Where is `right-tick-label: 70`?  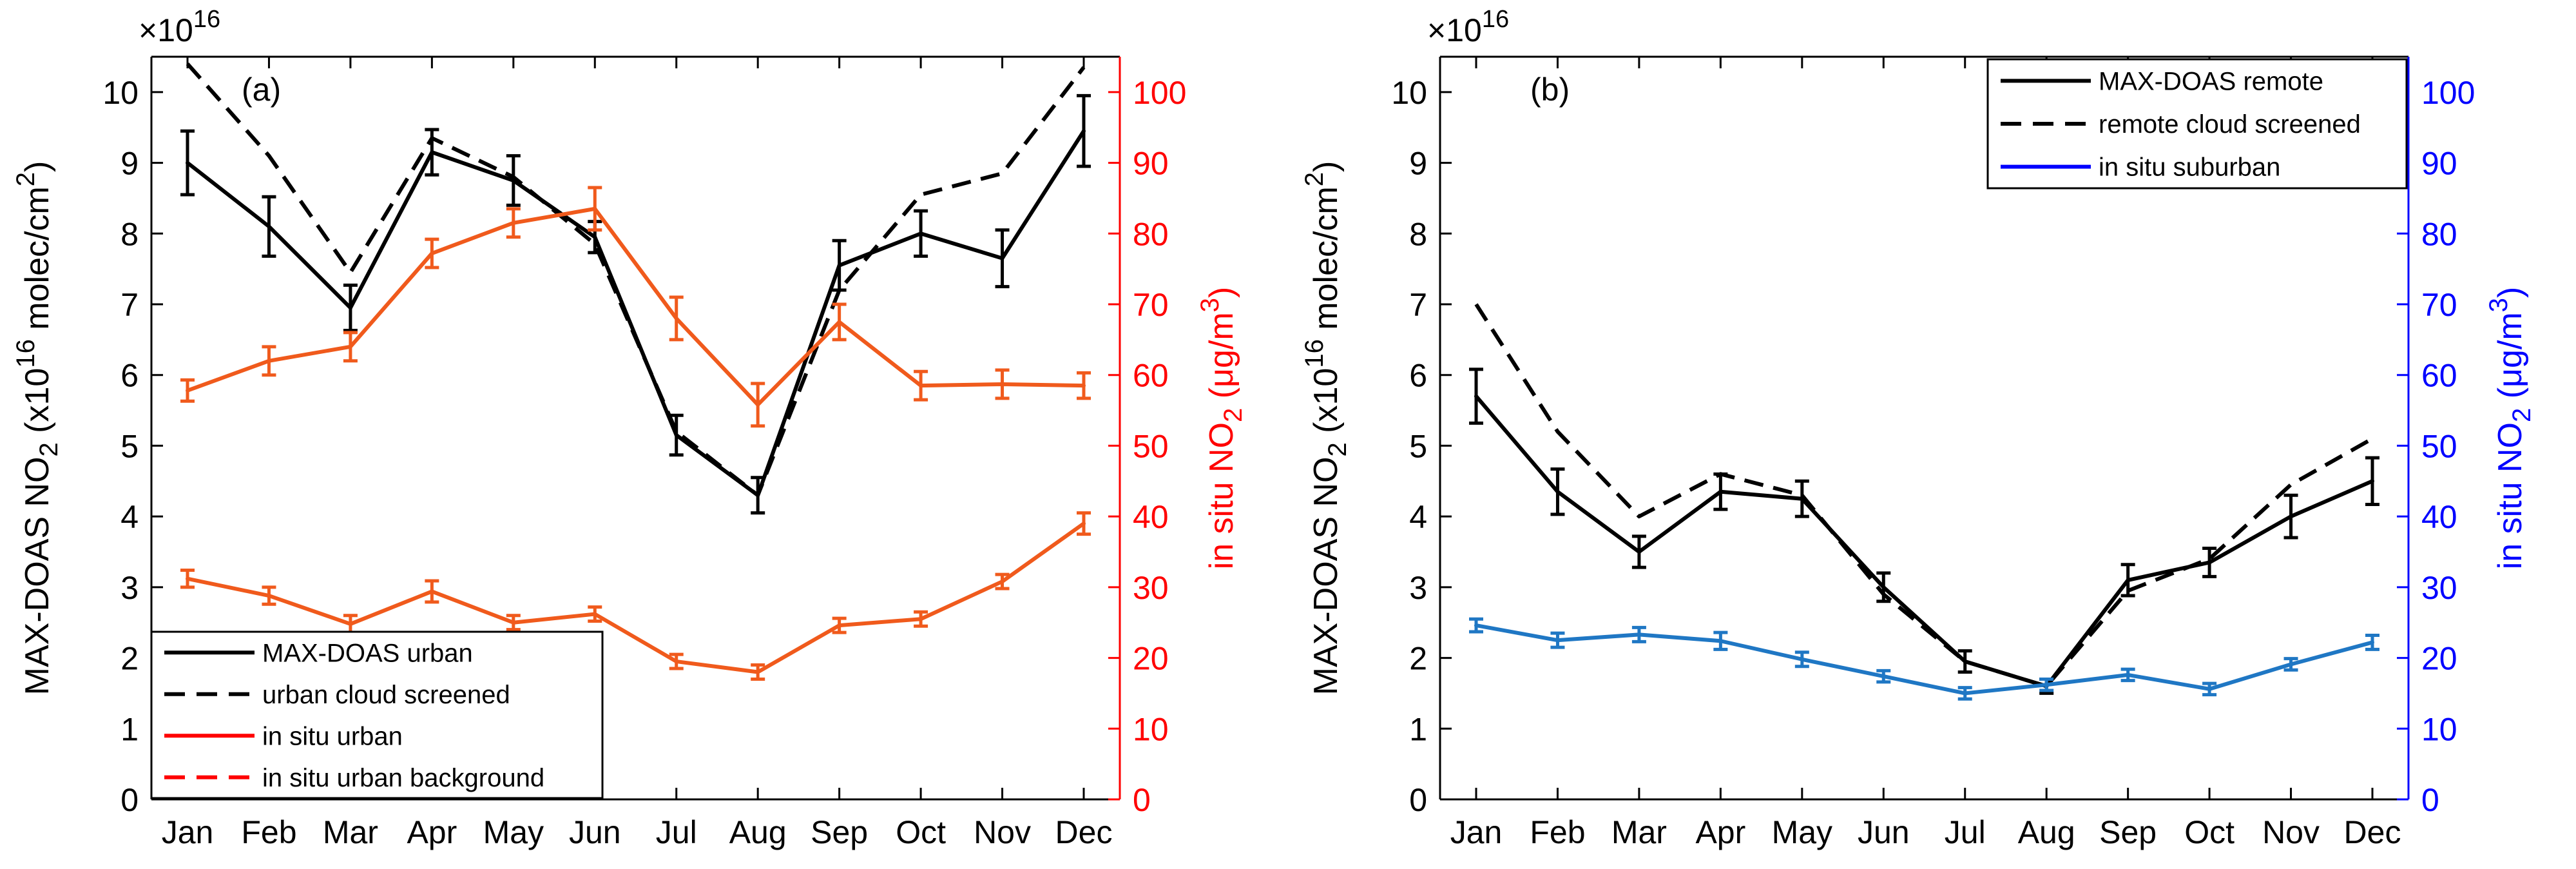 right-tick-label: 70 is located at coordinates (2439, 305).